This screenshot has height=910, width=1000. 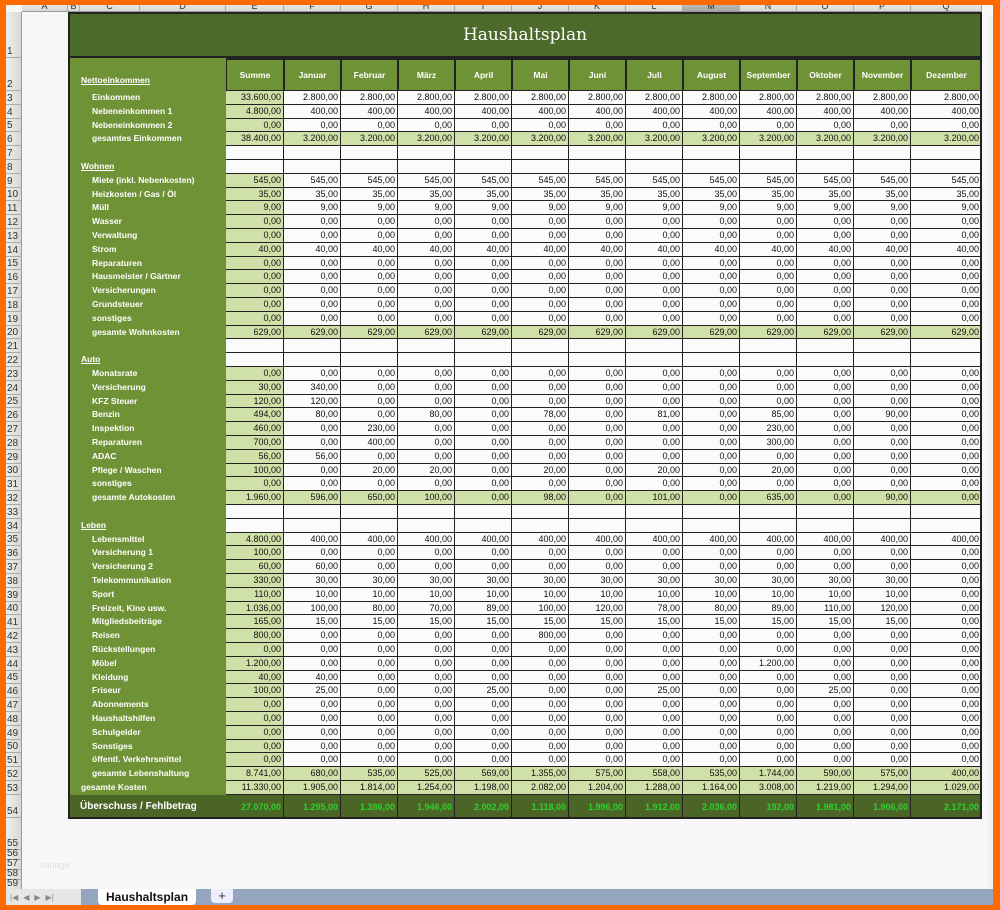 What do you see at coordinates (654, 415) in the screenshot?
I see `value-cell: 81,00` at bounding box center [654, 415].